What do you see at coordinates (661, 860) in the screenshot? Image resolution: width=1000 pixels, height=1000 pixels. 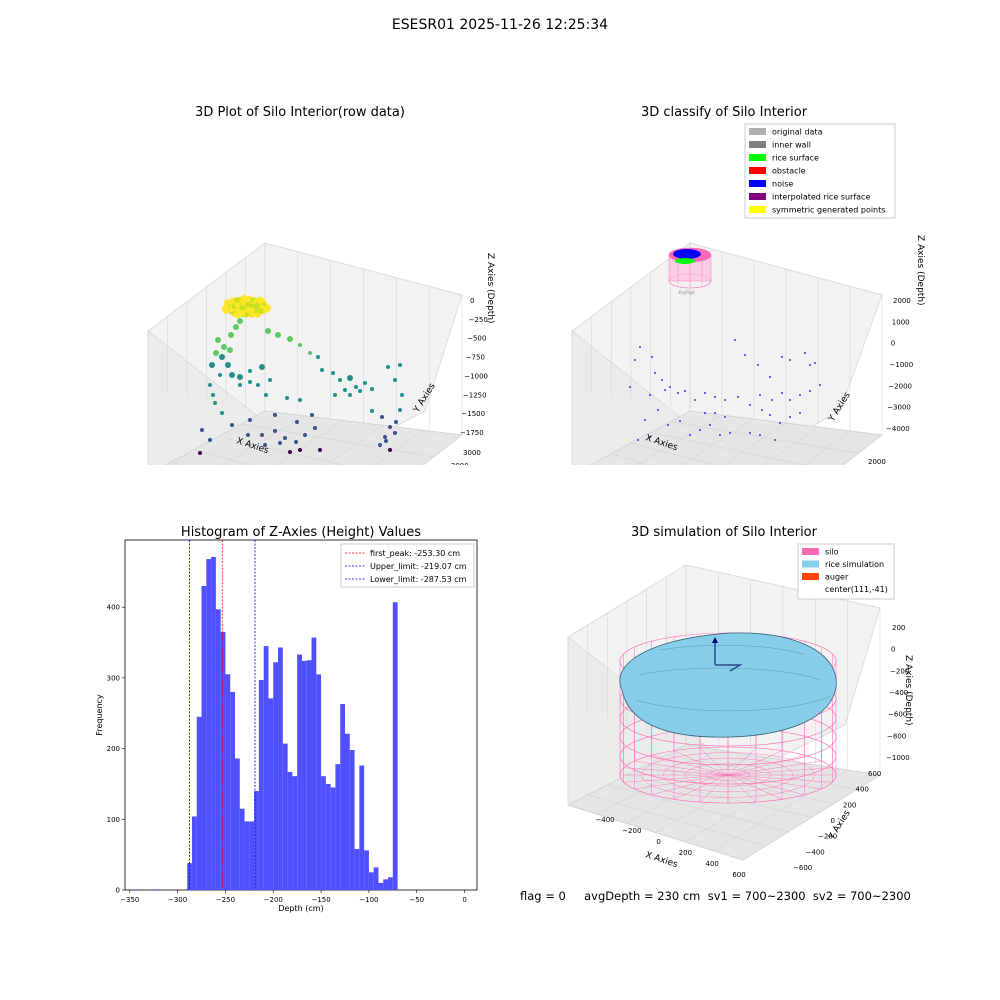 I see `sim-x-label: X Axies` at bounding box center [661, 860].